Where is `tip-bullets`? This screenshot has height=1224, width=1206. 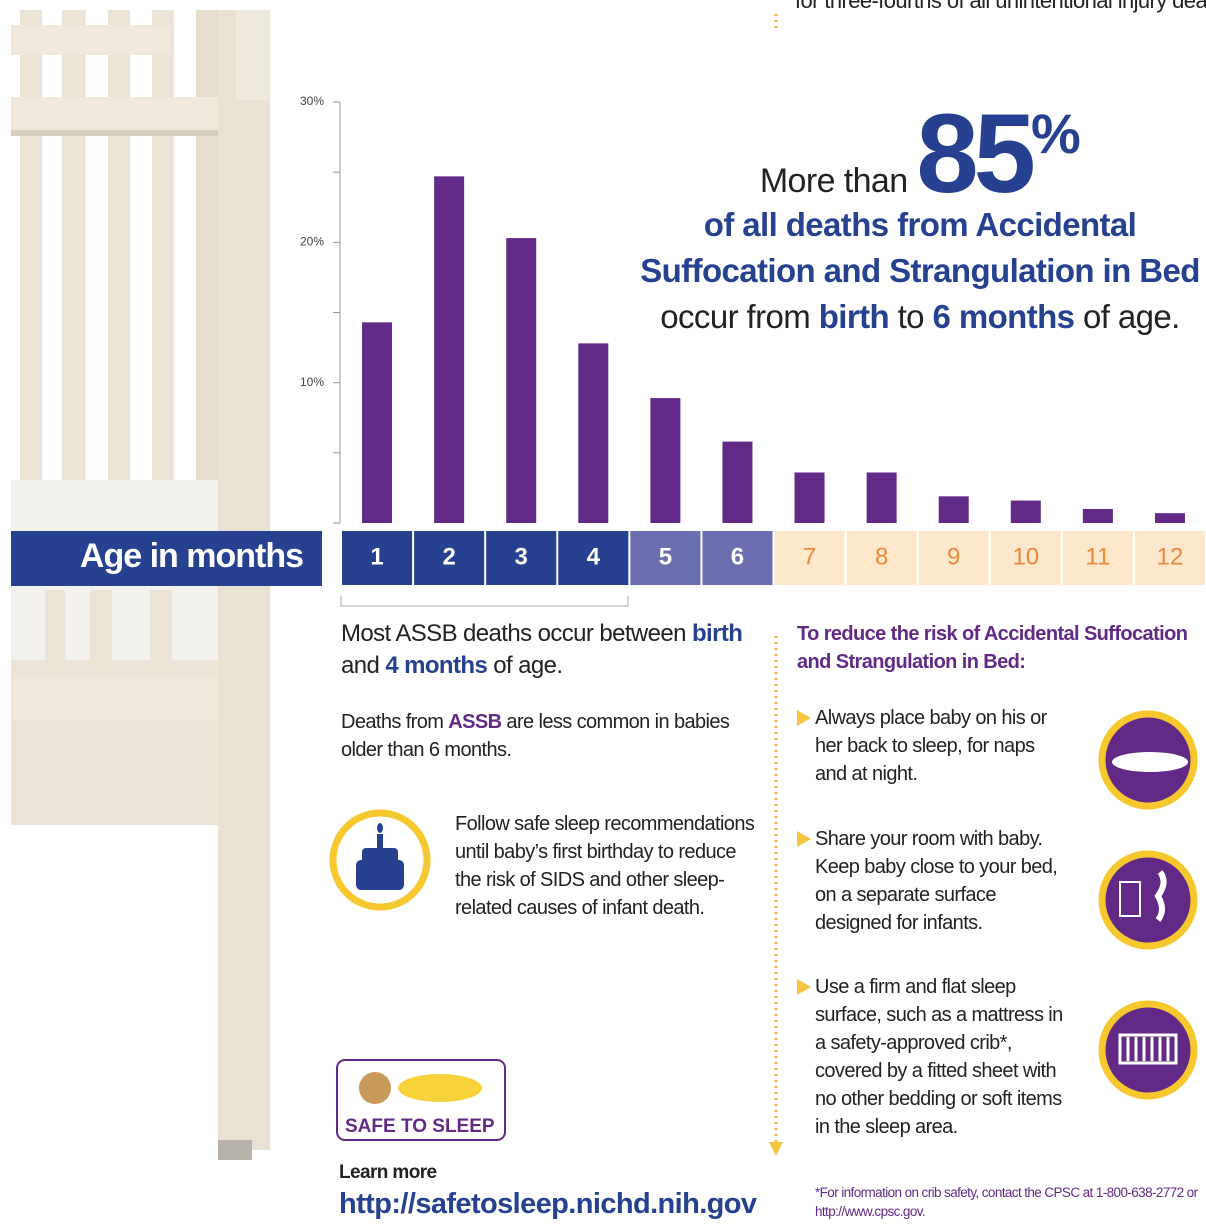 tip-bullets is located at coordinates (804, 852).